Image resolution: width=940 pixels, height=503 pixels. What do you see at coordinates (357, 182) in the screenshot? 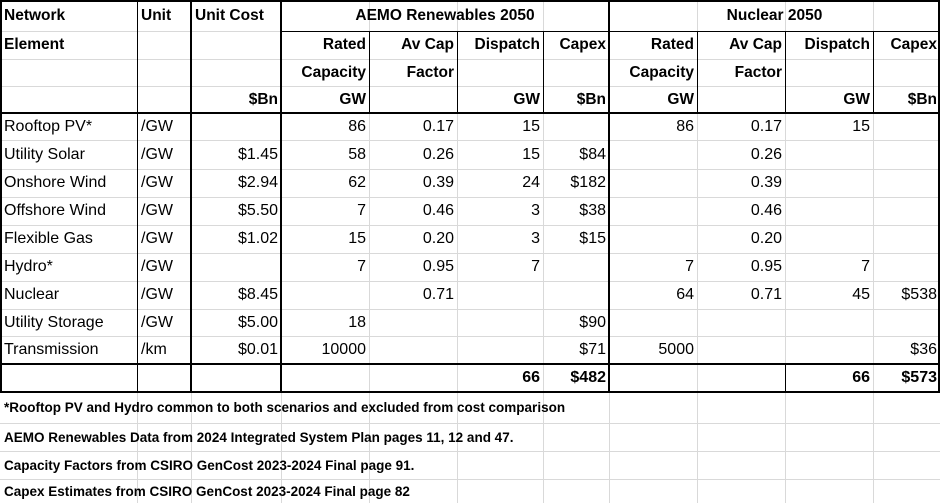
I see `cell-aemo-rated: 62` at bounding box center [357, 182].